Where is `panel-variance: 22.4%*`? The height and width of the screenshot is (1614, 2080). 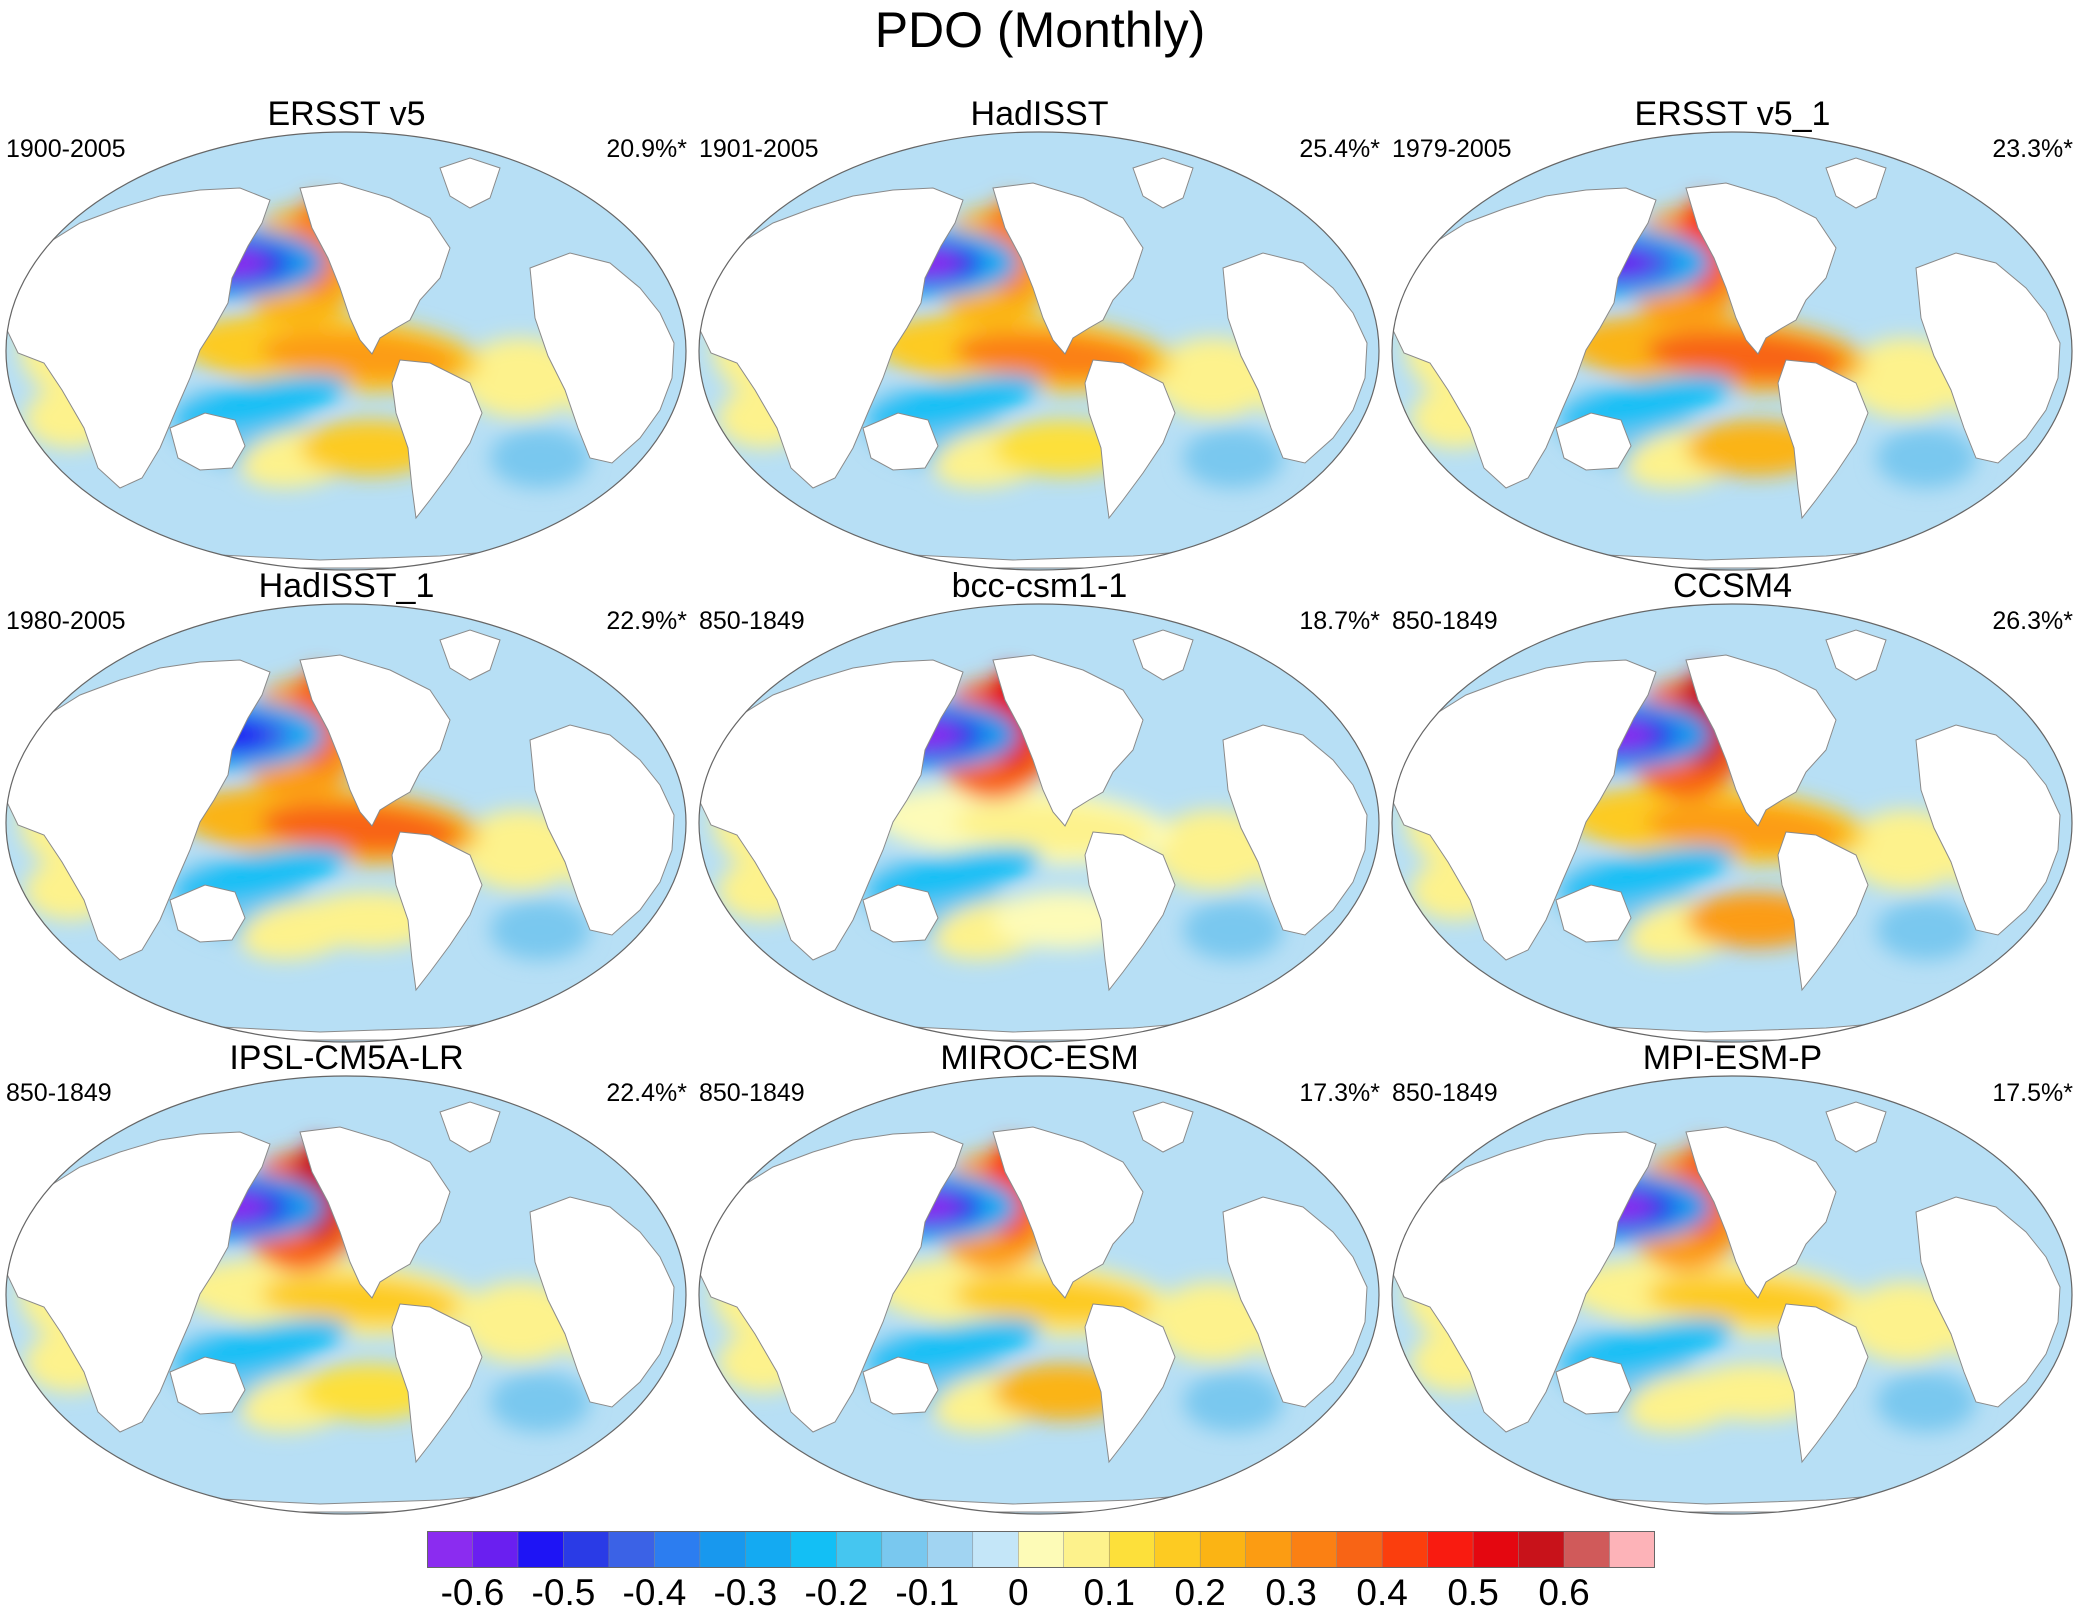 panel-variance: 22.4%* is located at coordinates (646, 1093).